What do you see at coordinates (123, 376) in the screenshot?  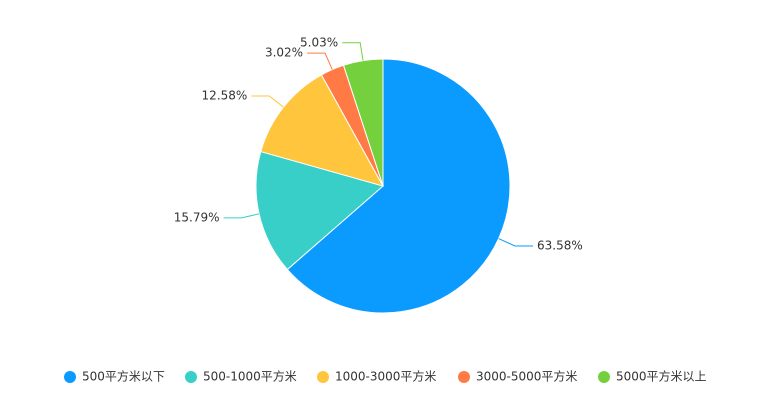 I see `legend-label: 500平方米以下` at bounding box center [123, 376].